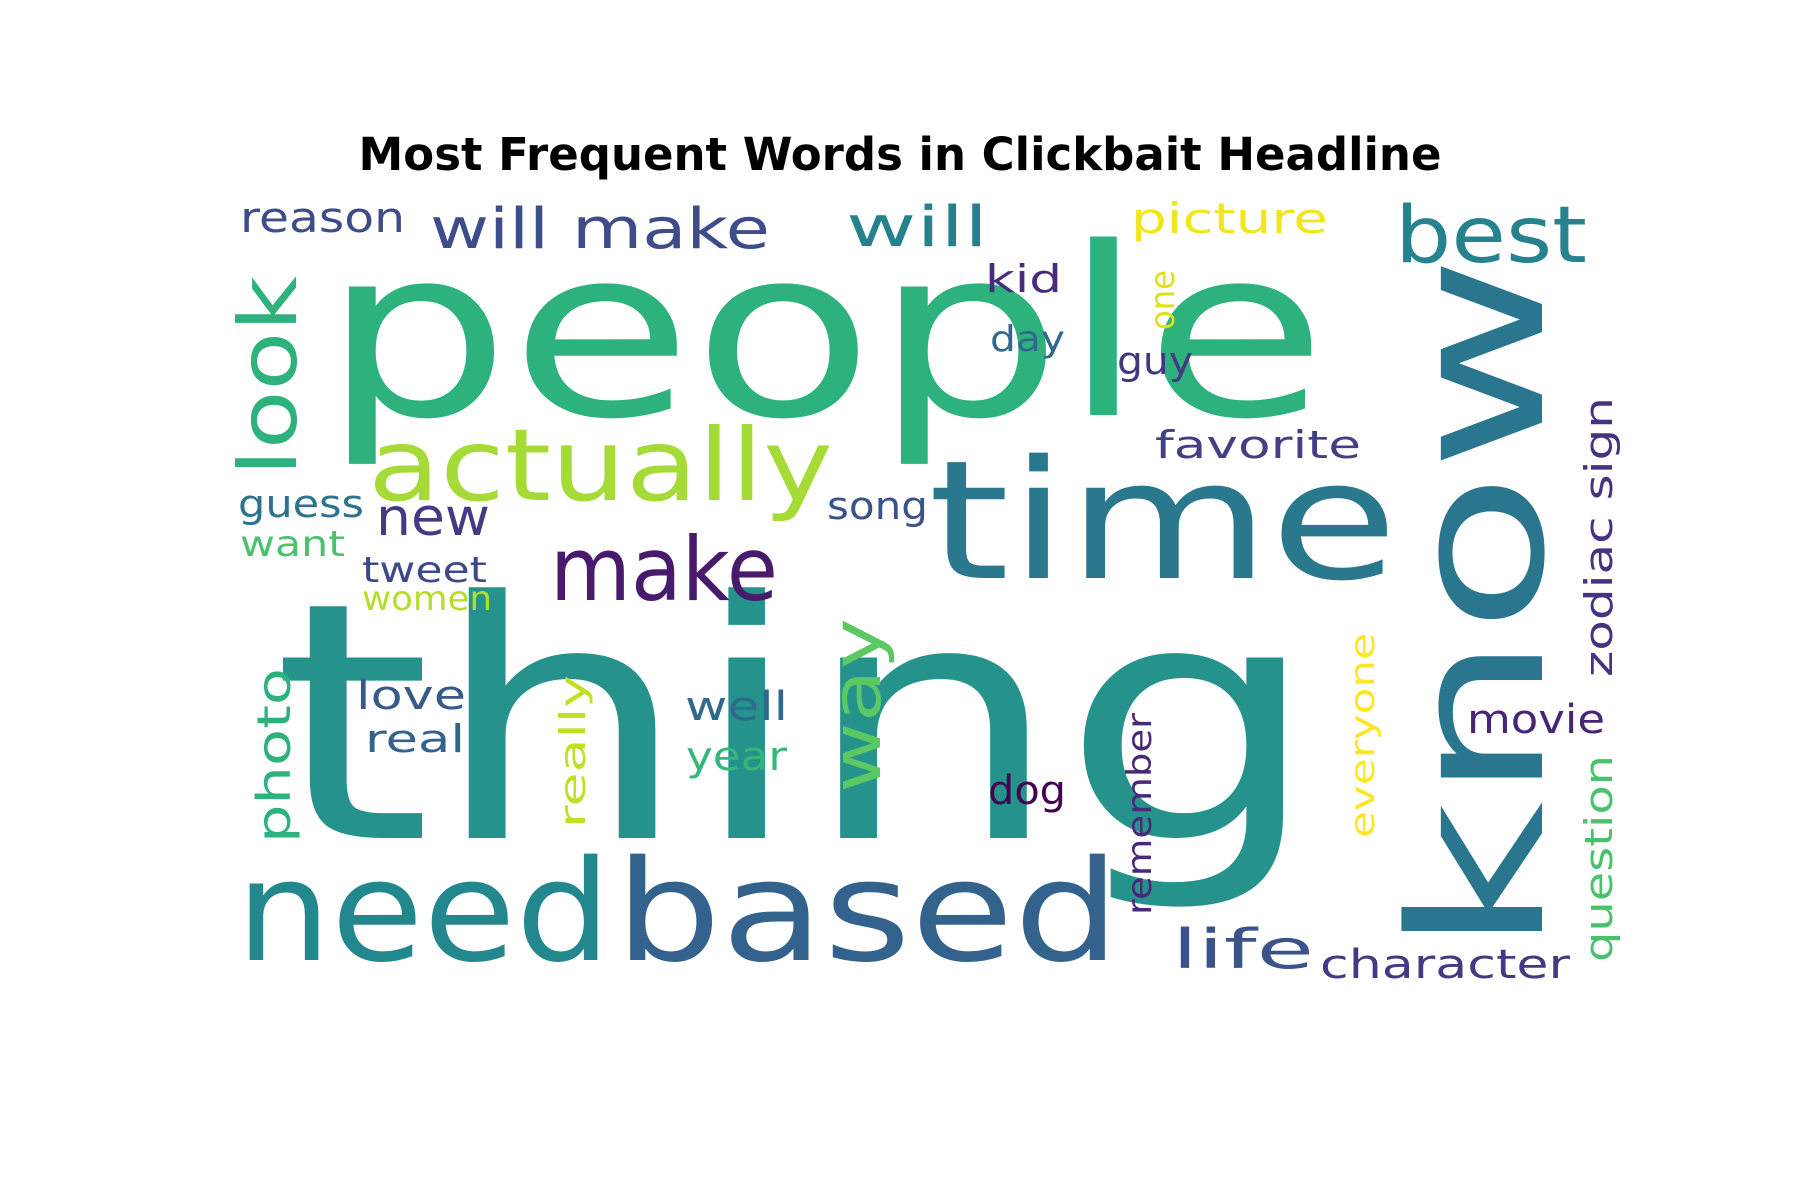 This screenshot has width=1800, height=1200. What do you see at coordinates (1599, 537) in the screenshot?
I see `word-zodiac-sign: zodiac sign` at bounding box center [1599, 537].